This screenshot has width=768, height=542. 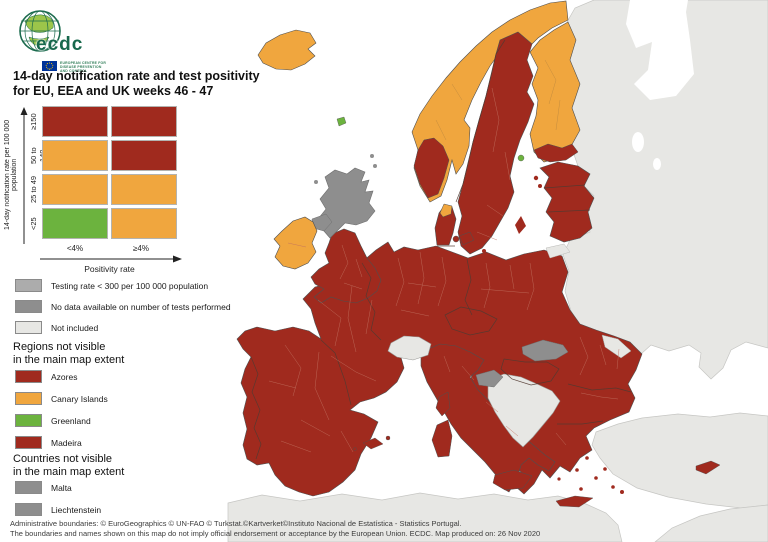 I want to click on map-region-corsica, so click(x=443, y=404).